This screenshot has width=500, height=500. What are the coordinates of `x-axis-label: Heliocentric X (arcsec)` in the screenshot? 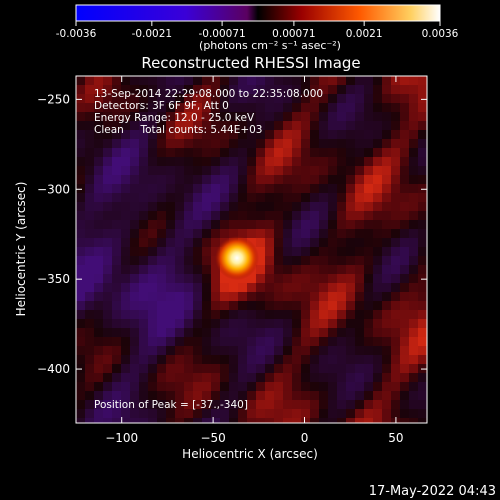 It's located at (250, 454).